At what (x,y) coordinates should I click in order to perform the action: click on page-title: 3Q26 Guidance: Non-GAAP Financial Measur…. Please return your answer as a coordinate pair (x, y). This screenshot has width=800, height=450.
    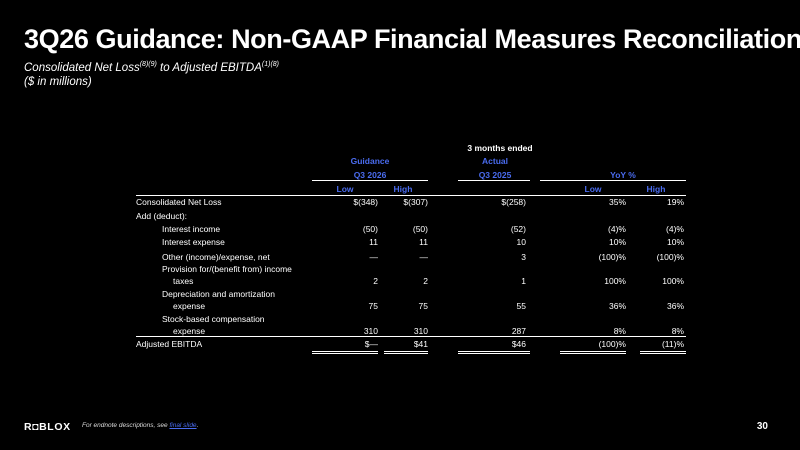
    Looking at the image, I should click on (412, 39).